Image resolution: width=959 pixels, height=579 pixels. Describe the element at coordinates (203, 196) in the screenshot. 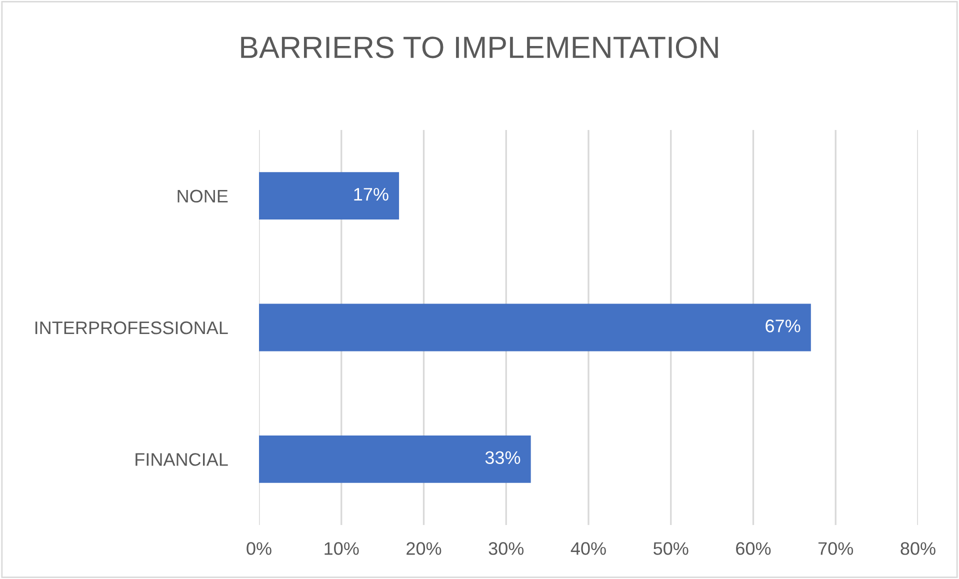

I see `y-tick-label: NONE` at that location.